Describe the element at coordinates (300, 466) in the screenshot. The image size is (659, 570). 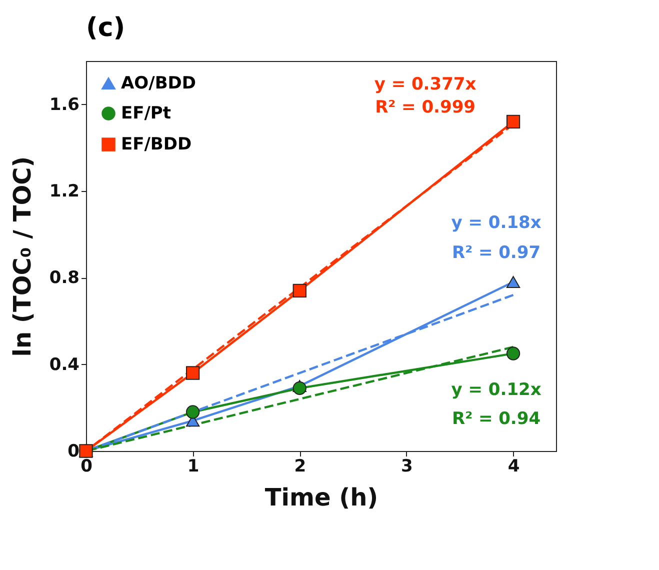
I see `x-tick-label: 2` at that location.